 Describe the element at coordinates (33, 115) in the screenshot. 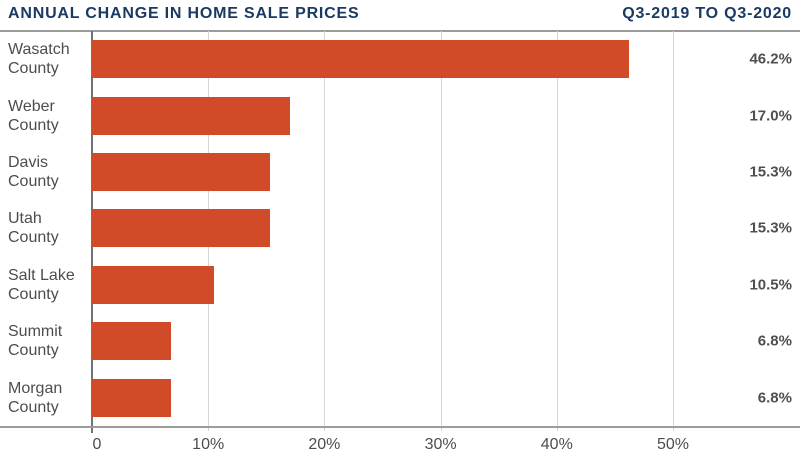

I see `category-label: Weber County` at that location.